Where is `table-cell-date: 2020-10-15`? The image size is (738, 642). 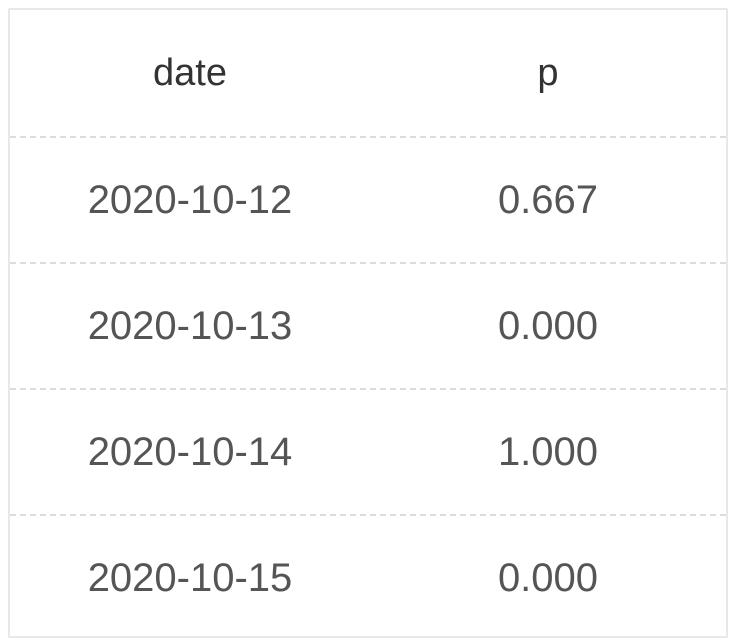 table-cell-date: 2020-10-15 is located at coordinates (190, 578).